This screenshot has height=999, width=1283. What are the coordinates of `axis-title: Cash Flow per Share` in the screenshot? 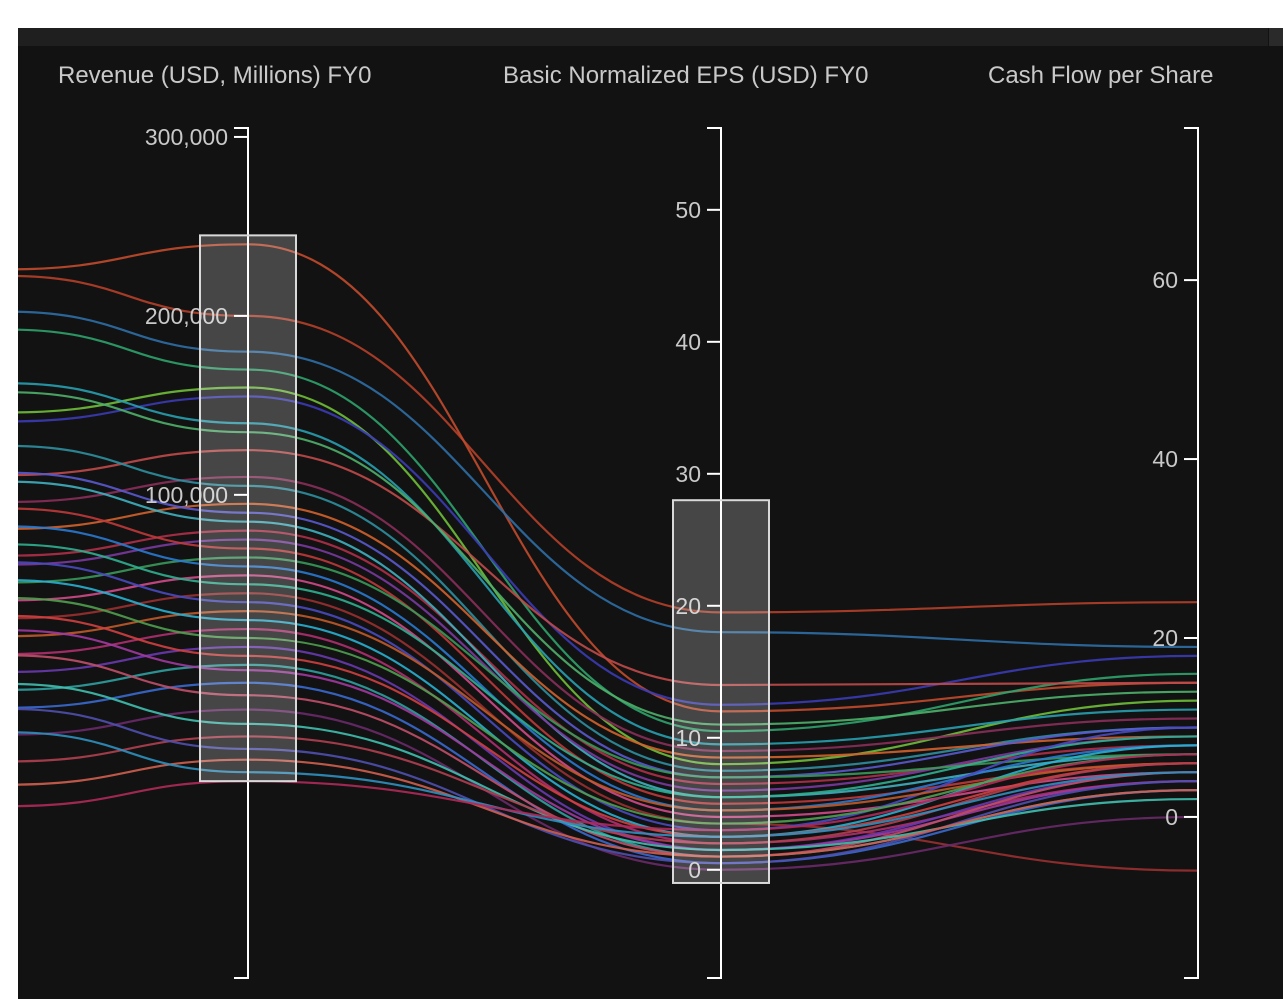 It's located at (1100, 75).